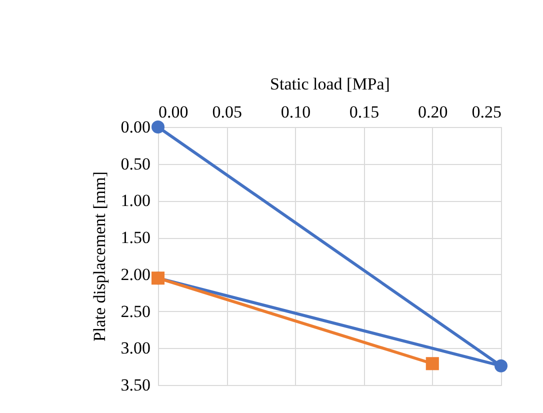  Describe the element at coordinates (99, 257) in the screenshot. I see `y-axis-title: Plate displacement [mm]` at that location.